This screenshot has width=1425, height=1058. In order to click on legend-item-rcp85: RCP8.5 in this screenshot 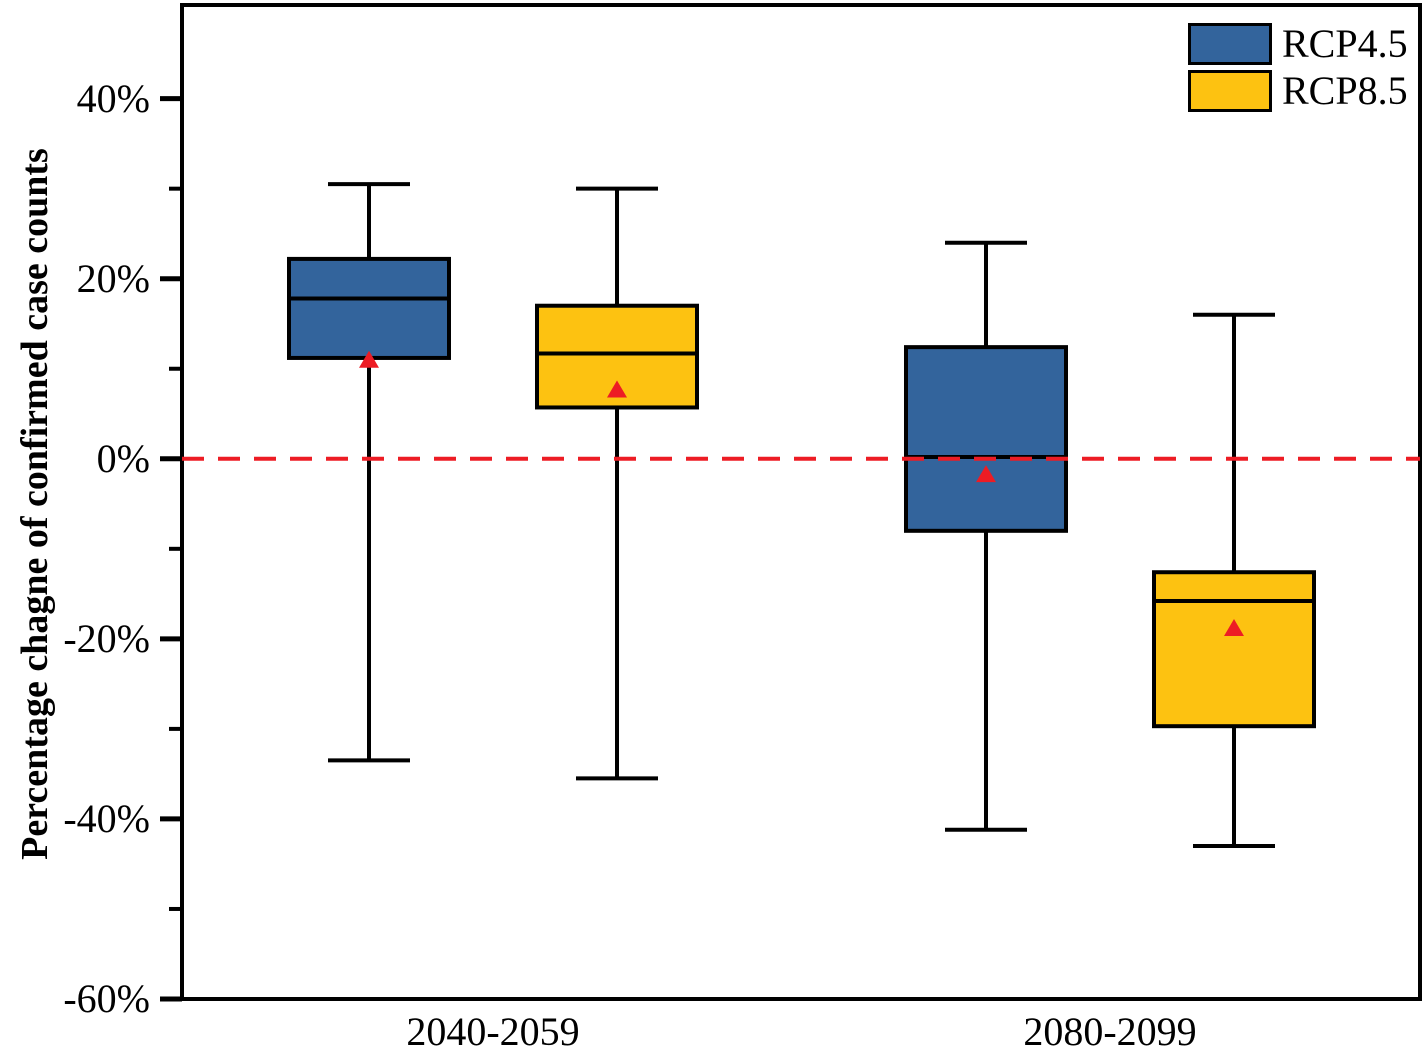, I will do `click(1298, 90)`.